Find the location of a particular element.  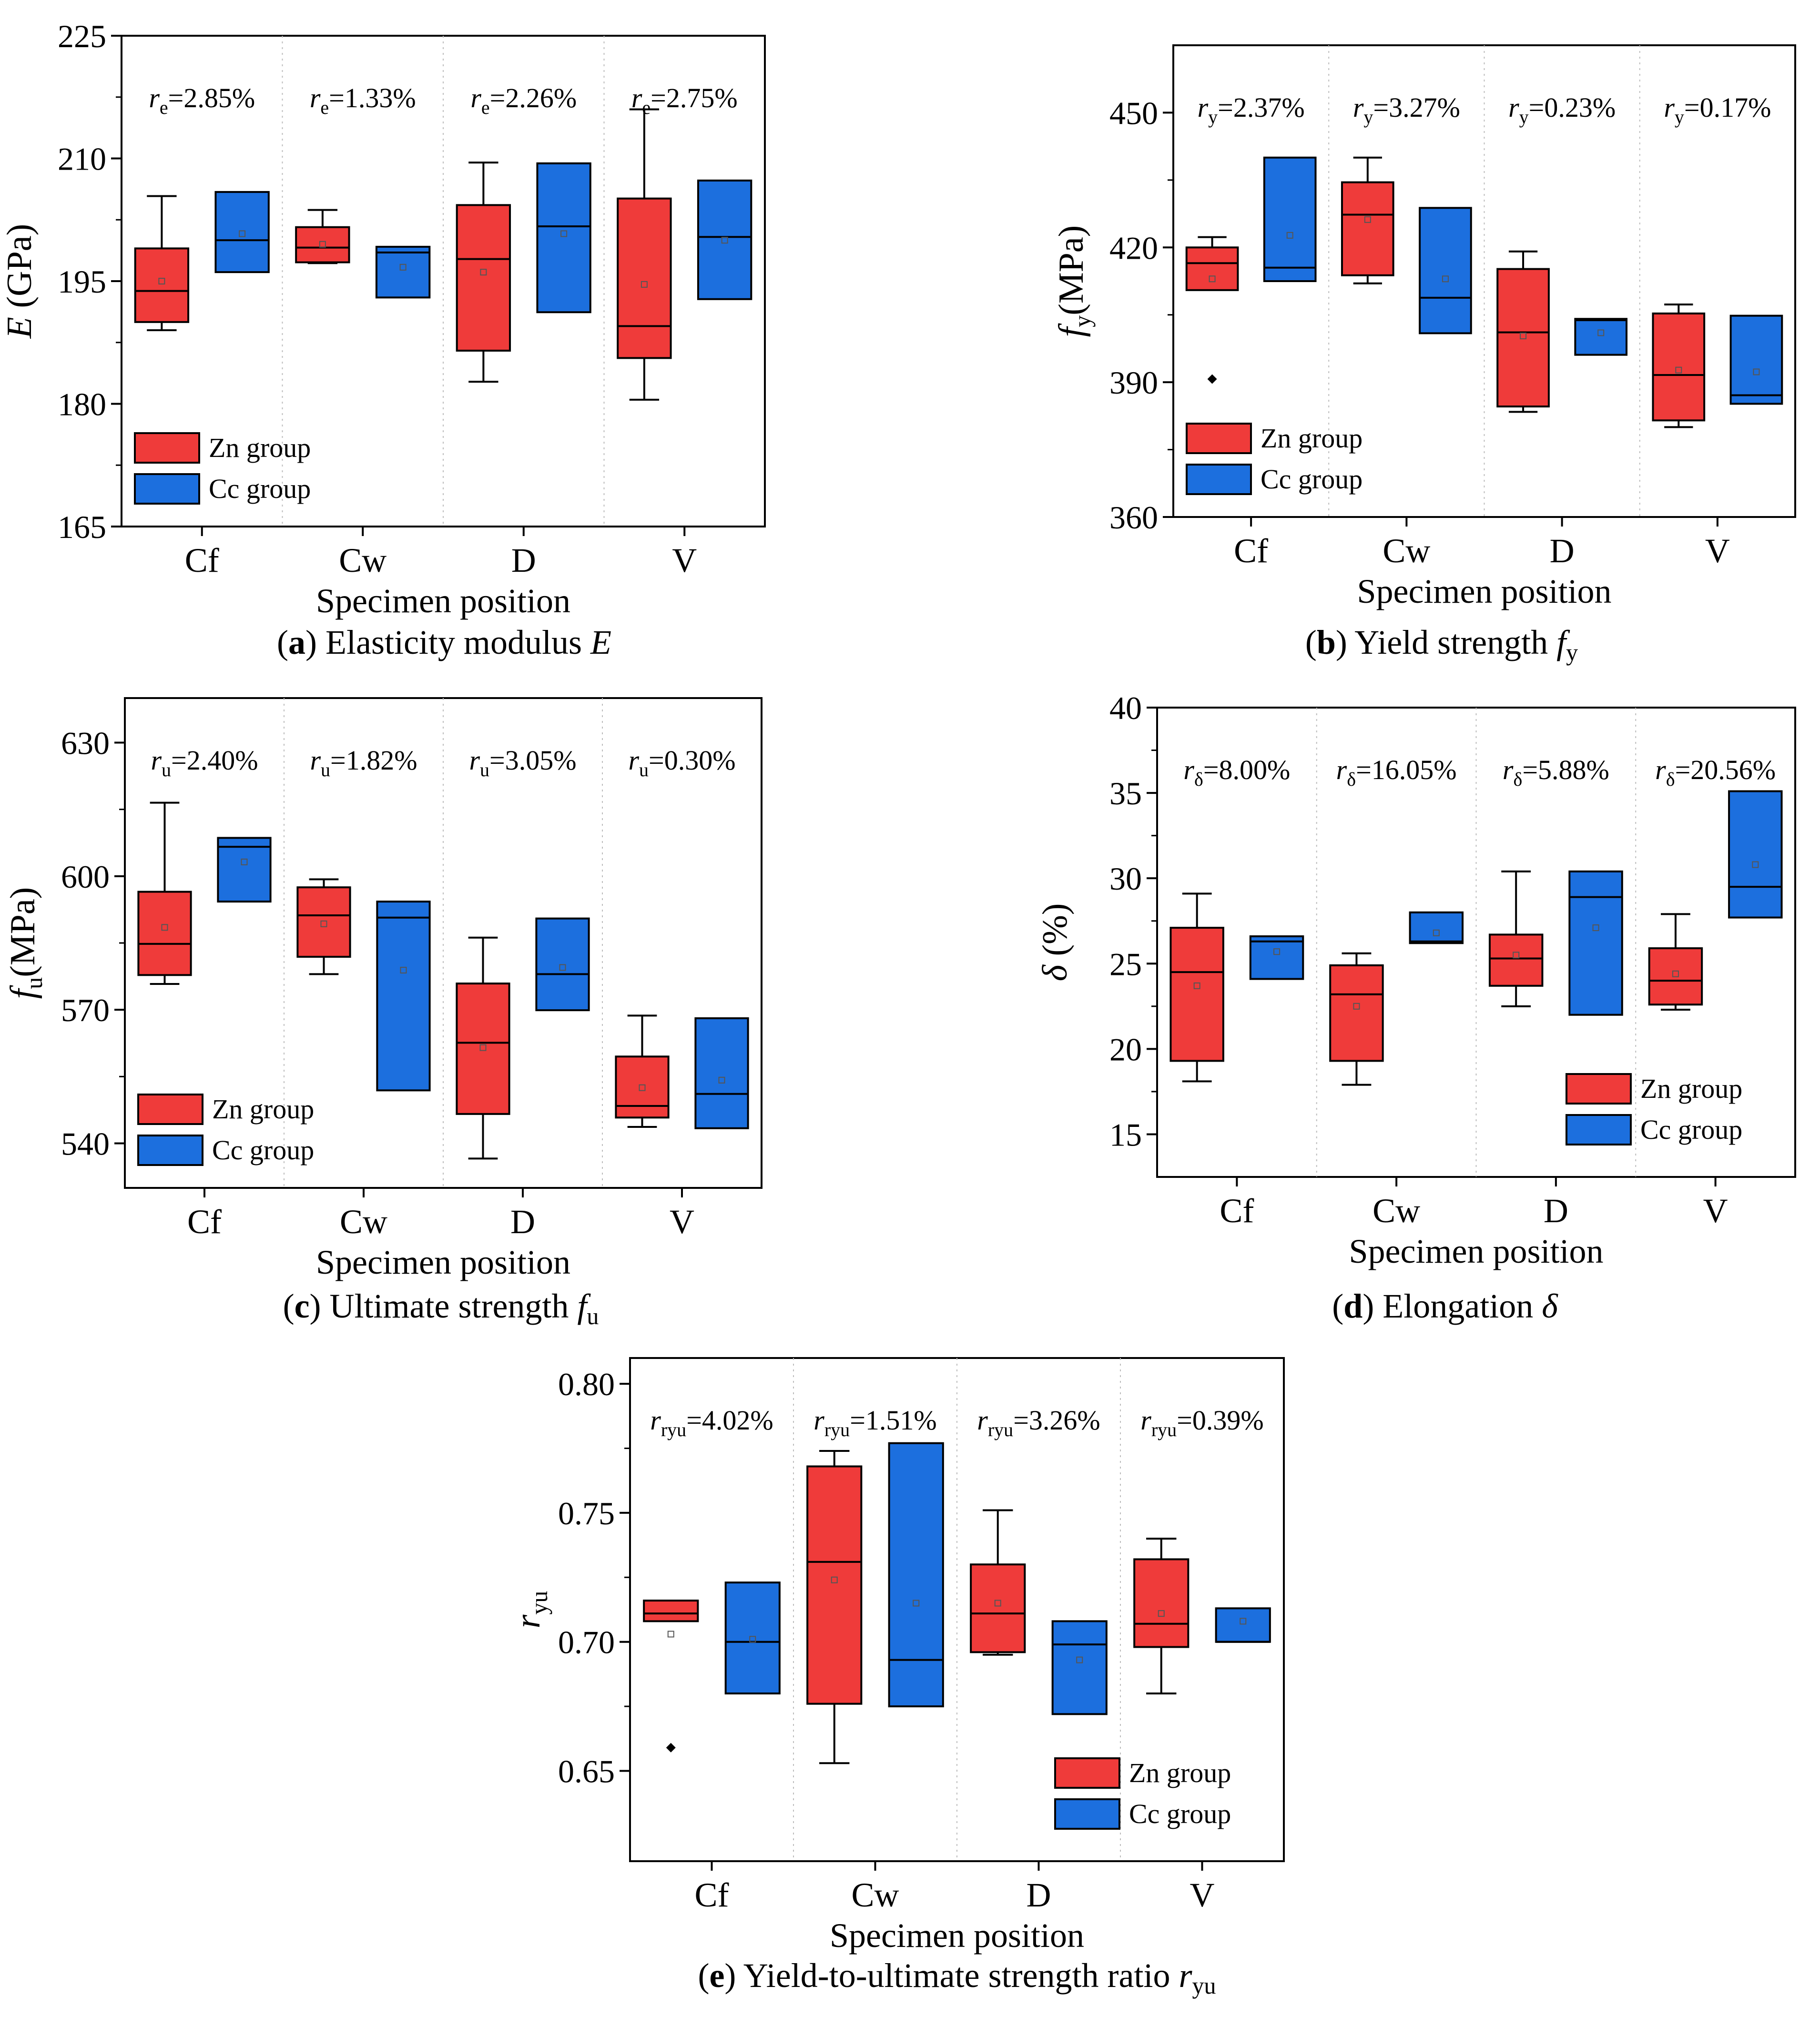

y-axis-label: fu(MPa) is located at coordinates (25, 943).